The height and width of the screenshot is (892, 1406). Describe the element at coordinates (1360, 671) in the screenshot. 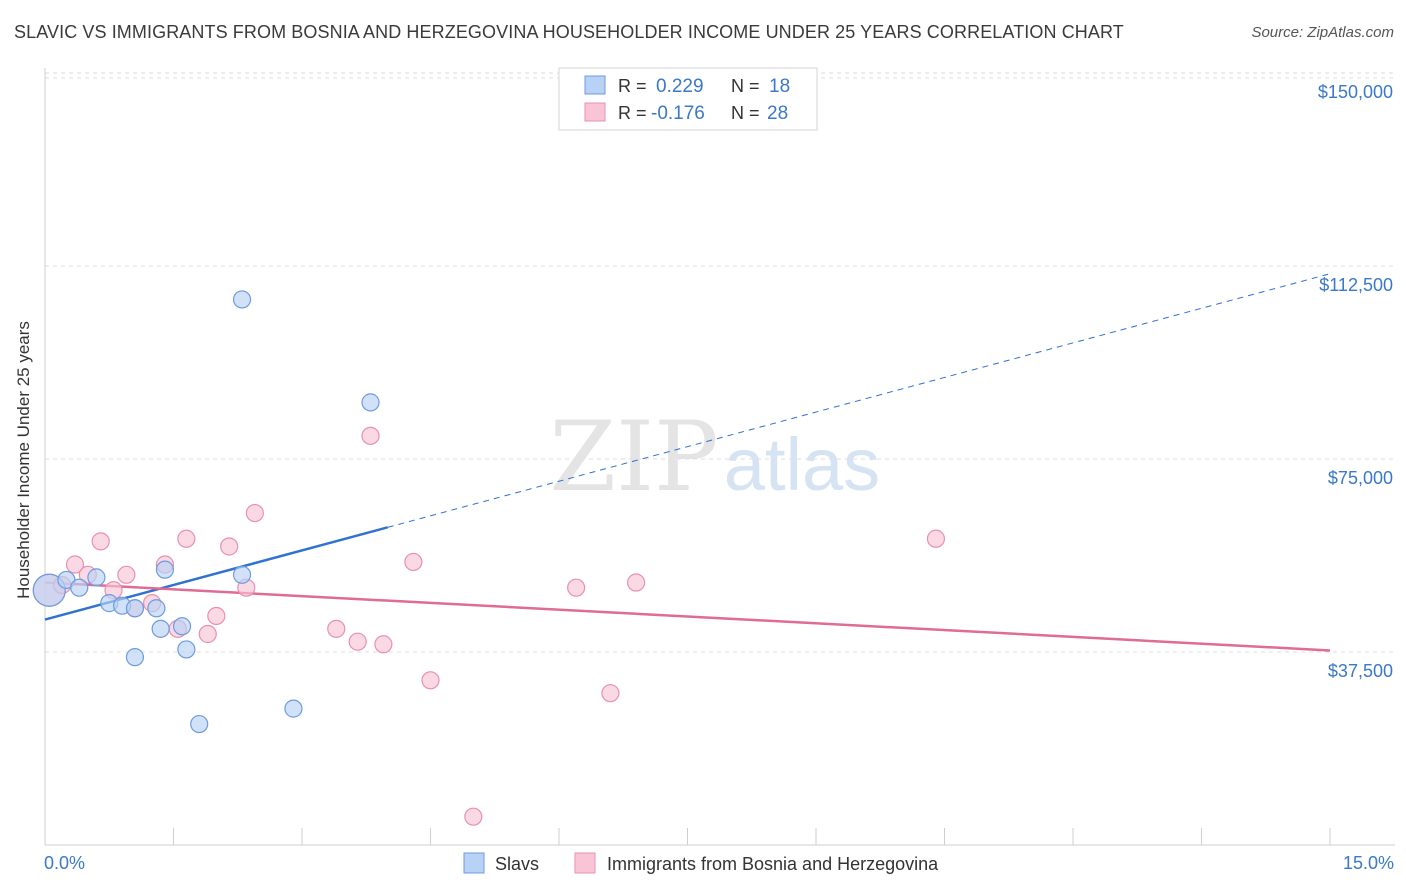

I see `y-tick-label: $37,500` at that location.